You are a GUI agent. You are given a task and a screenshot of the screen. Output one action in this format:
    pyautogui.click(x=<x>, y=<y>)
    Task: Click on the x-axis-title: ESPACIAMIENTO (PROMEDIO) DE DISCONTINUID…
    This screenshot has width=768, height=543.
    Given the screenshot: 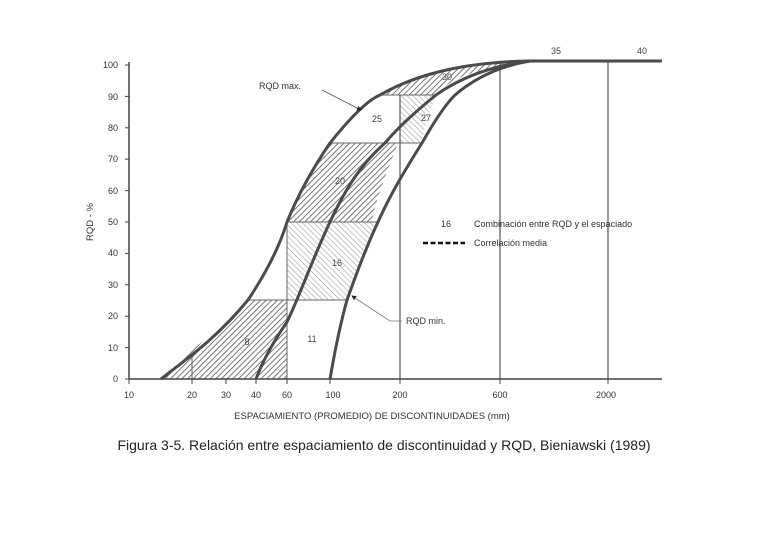 What is the action you would take?
    pyautogui.click(x=372, y=416)
    